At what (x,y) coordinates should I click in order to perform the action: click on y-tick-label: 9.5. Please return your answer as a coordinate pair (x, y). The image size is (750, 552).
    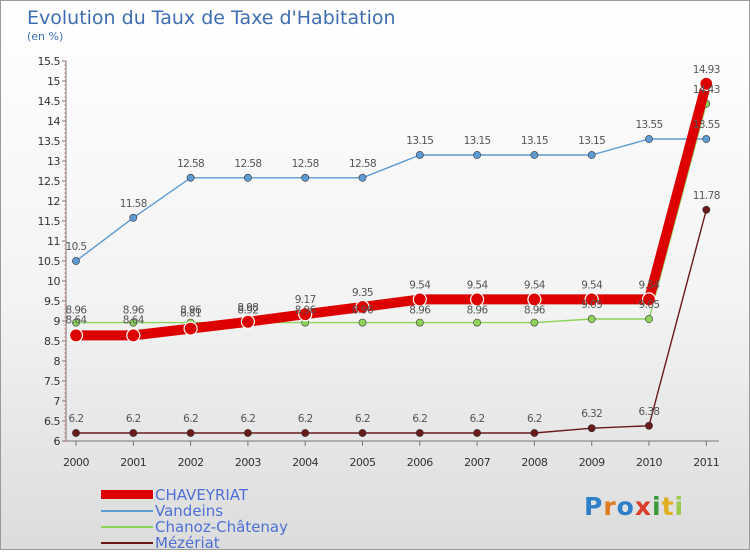
    Looking at the image, I should click on (52, 301).